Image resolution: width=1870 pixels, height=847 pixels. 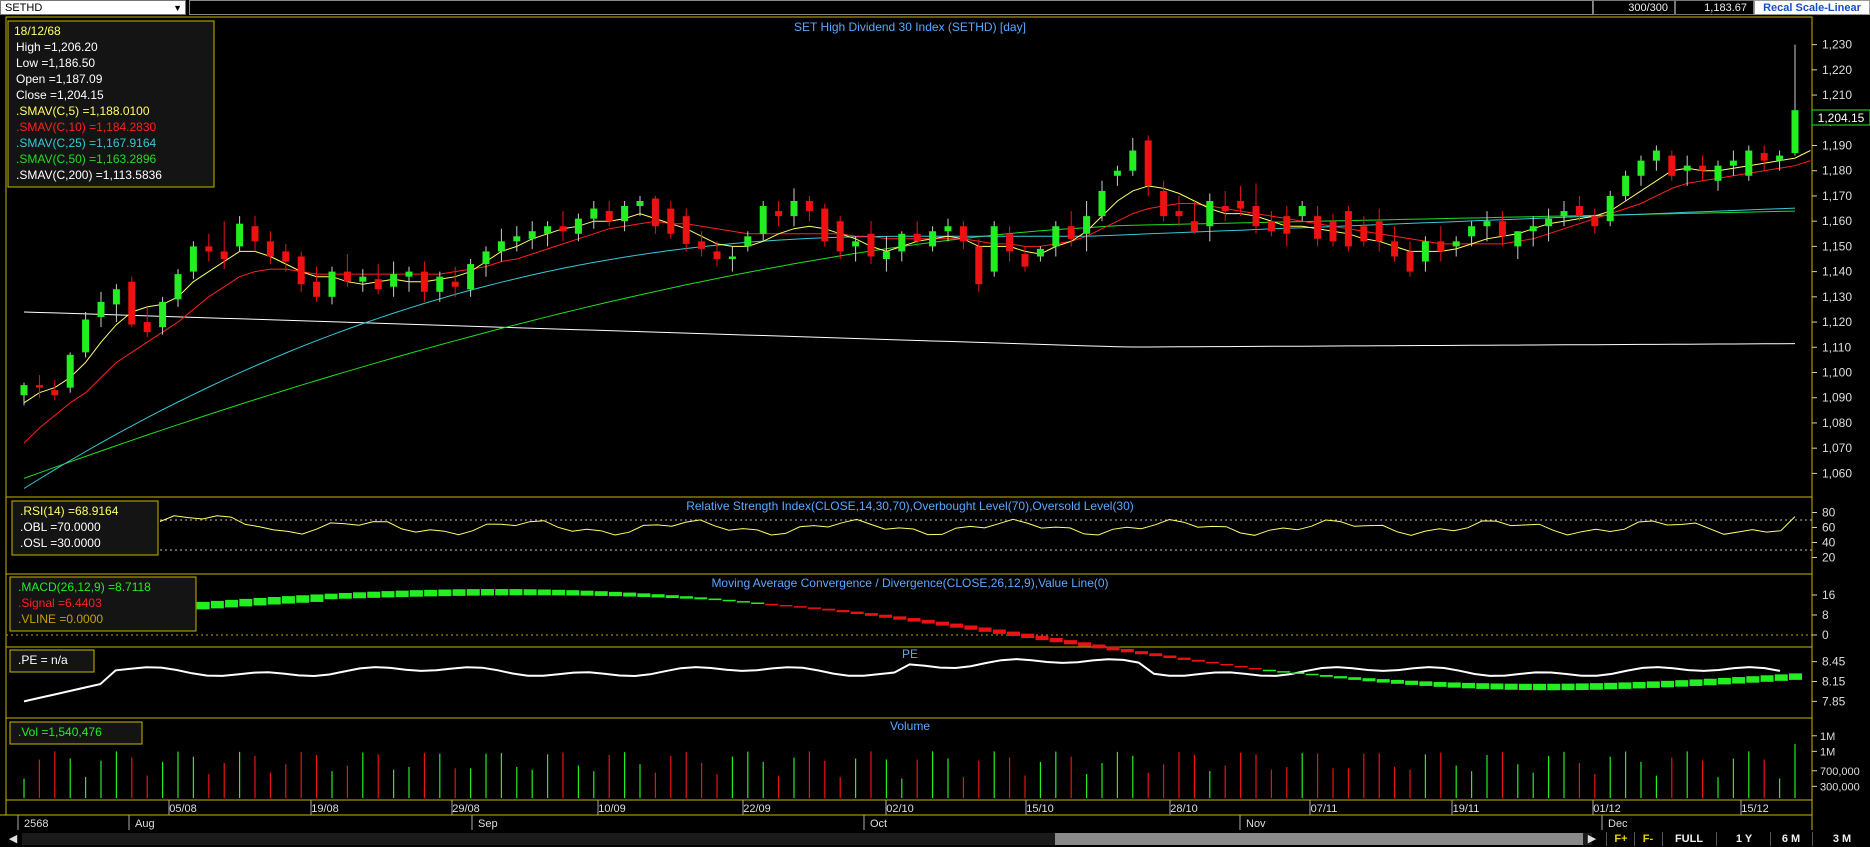 What do you see at coordinates (55, 63) in the screenshot?
I see `info-line: Low =1,186.50` at bounding box center [55, 63].